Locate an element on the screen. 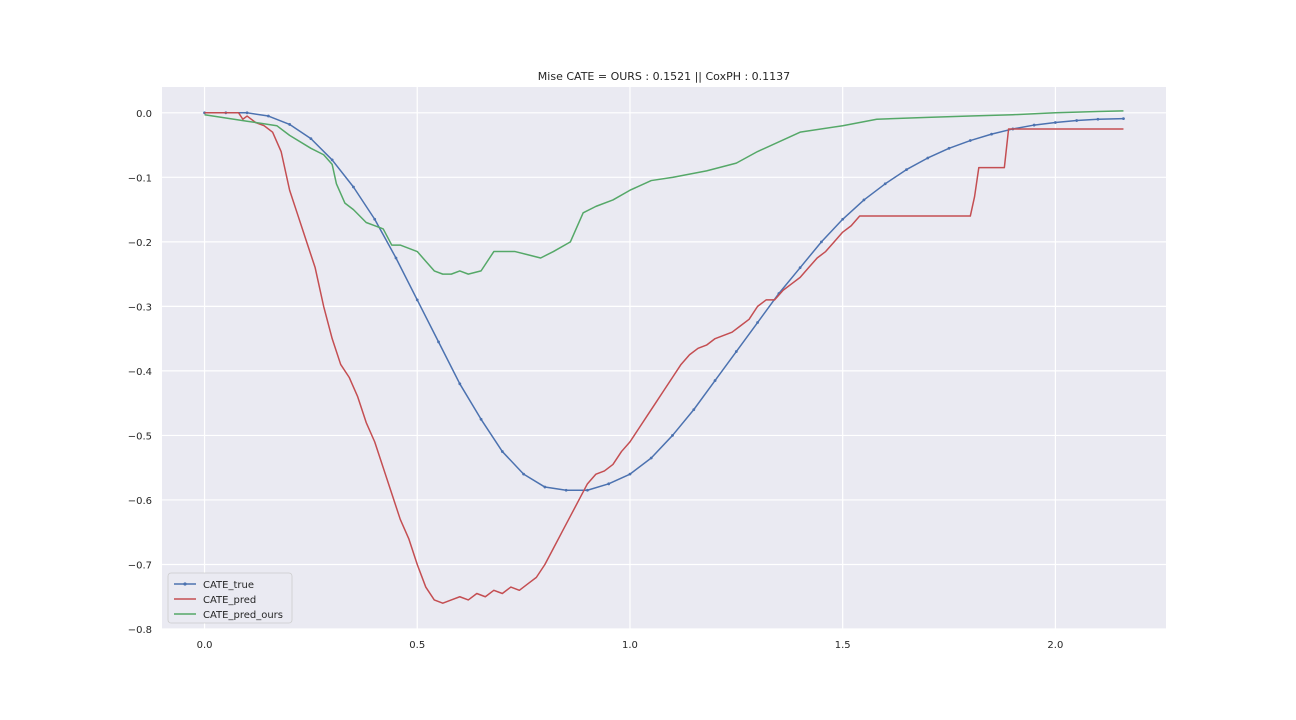 The width and height of the screenshot is (1296, 720). x-tick-label: 0.5 is located at coordinates (417, 645).